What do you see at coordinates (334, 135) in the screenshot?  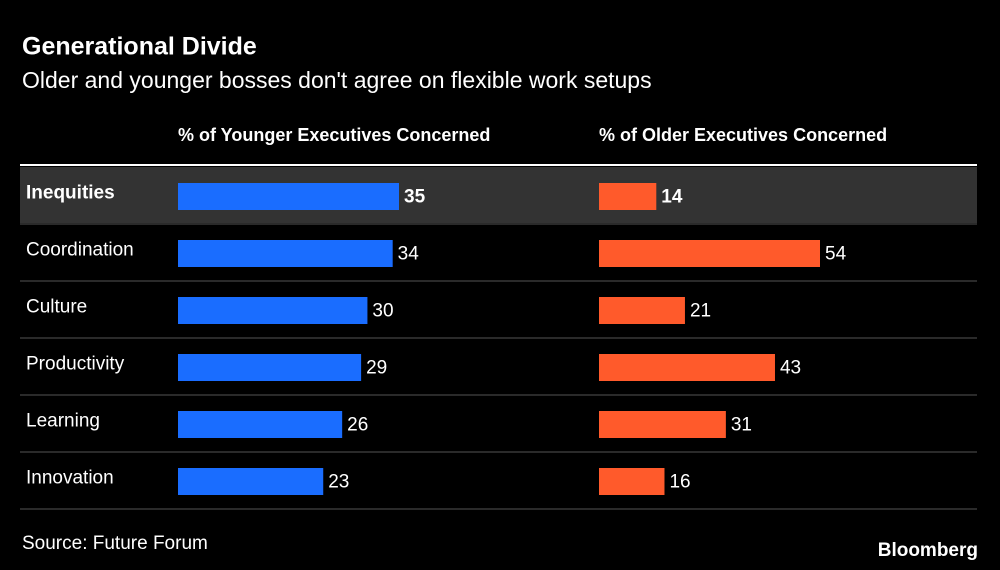 I see `panel-header: % of Younger Executives Concerned` at bounding box center [334, 135].